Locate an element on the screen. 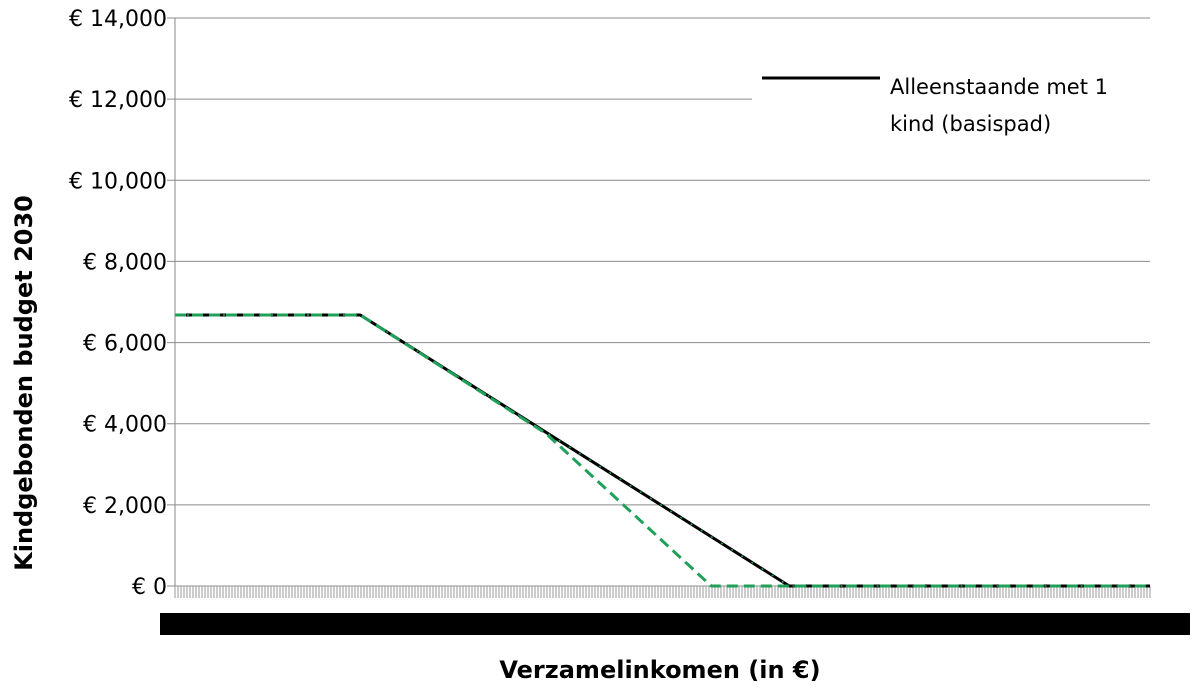 The height and width of the screenshot is (691, 1192). x-axis-tick-labels-band is located at coordinates (675, 624).